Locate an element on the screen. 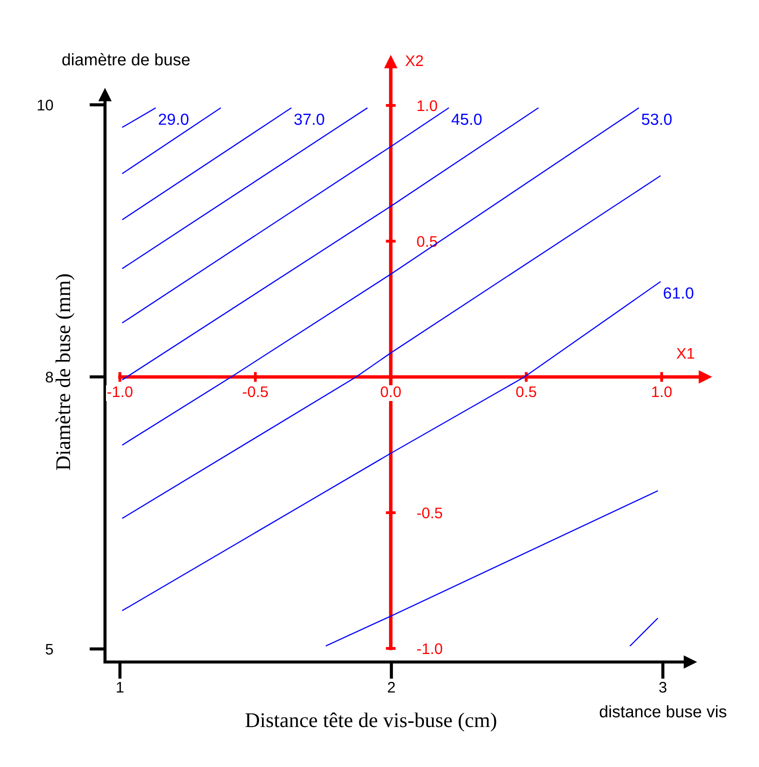  y2-axis-title: X2 is located at coordinates (414, 60).